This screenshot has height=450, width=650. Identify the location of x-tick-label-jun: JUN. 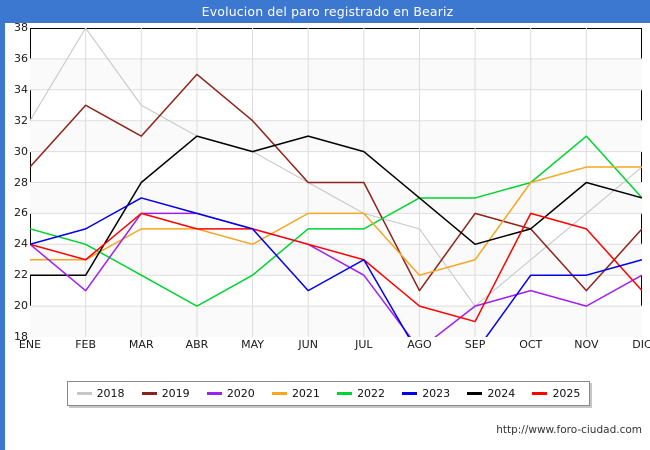
(308, 344).